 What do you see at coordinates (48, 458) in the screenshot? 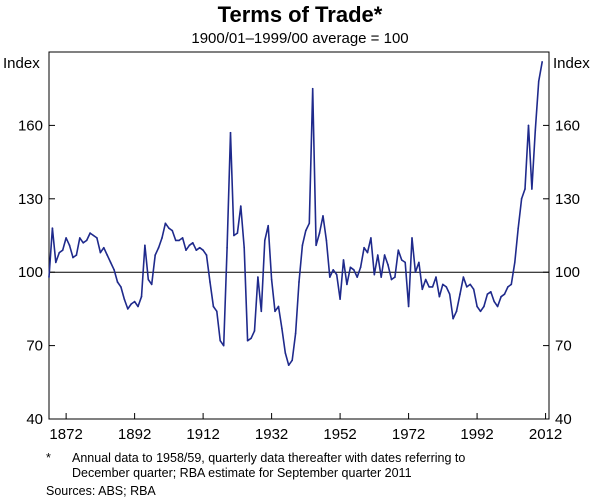
I see `footnote-mark: *` at bounding box center [48, 458].